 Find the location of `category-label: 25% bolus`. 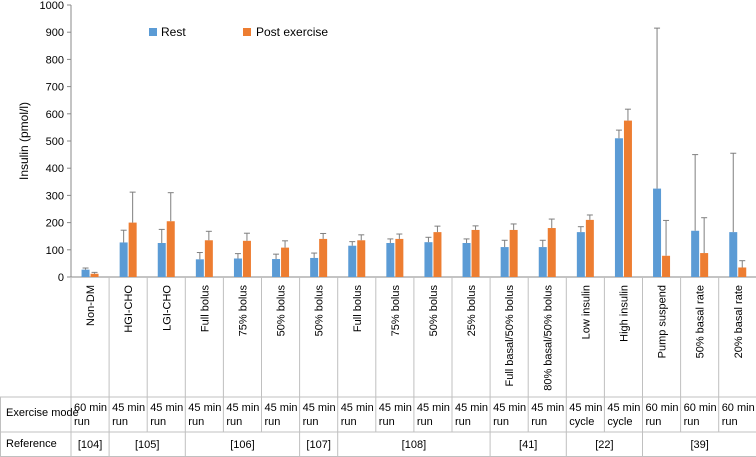

category-label: 25% bolus is located at coordinates (472, 311).